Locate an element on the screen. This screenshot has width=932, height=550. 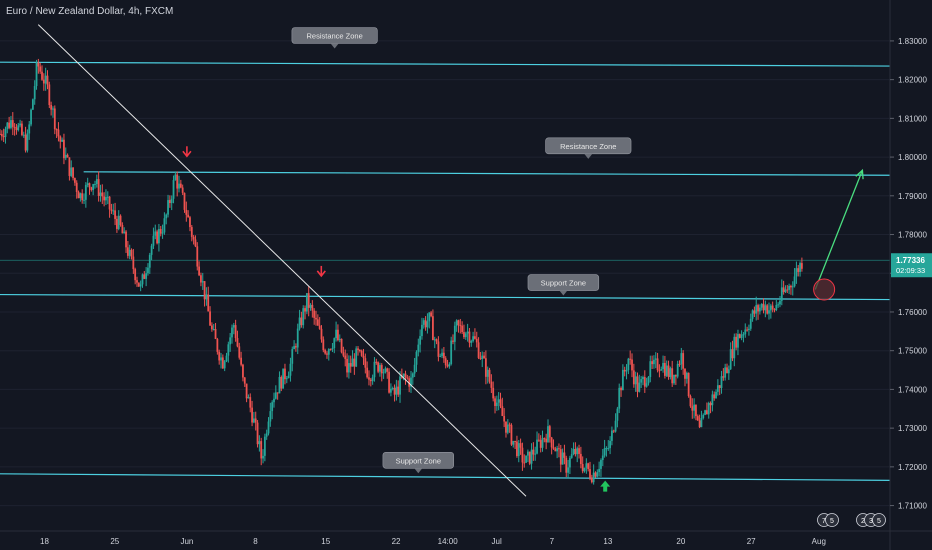
up-arrow-icon is located at coordinates (605, 486).